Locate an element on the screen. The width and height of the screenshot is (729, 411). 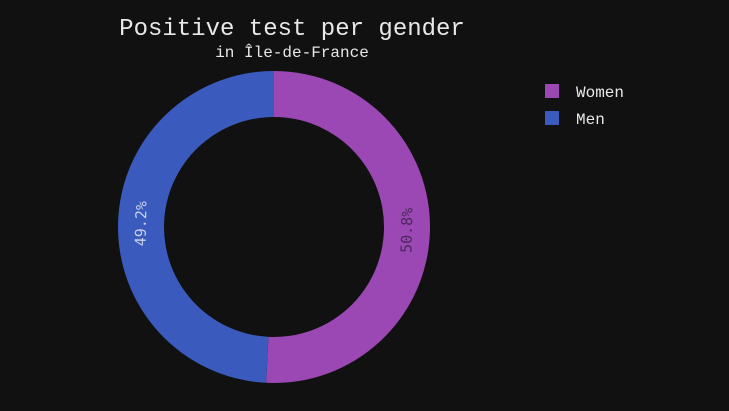
slice-label-women: 50.8% is located at coordinates (406, 231).